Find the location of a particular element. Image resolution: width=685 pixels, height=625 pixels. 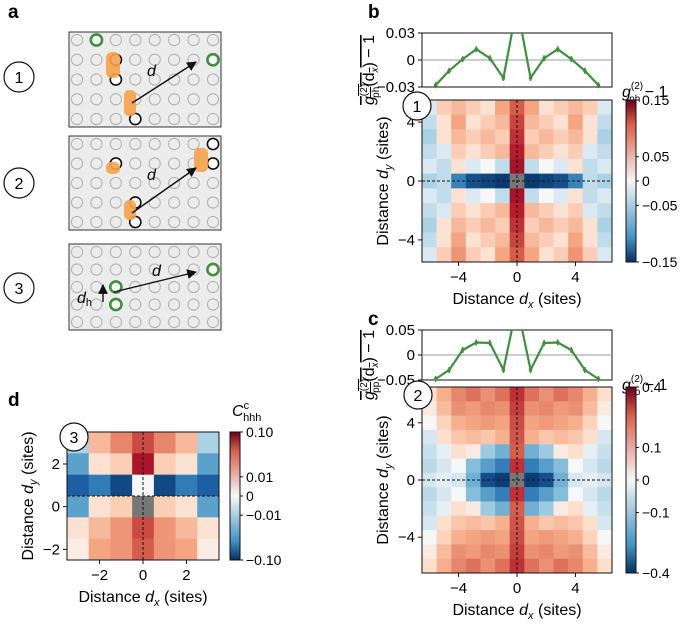

y-axis-label-text: Distance is located at coordinates (383, 511).